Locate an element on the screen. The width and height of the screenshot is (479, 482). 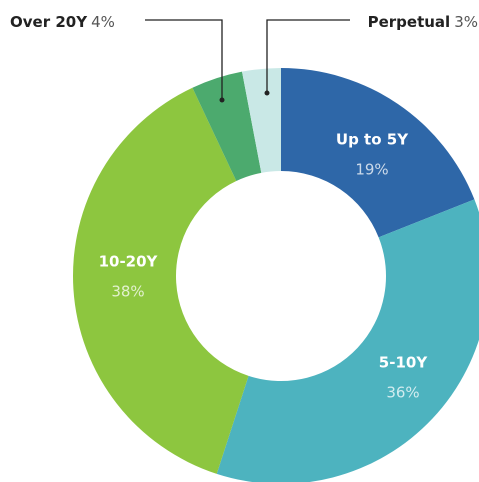
slice-name: Over 20Y is located at coordinates (49, 22).